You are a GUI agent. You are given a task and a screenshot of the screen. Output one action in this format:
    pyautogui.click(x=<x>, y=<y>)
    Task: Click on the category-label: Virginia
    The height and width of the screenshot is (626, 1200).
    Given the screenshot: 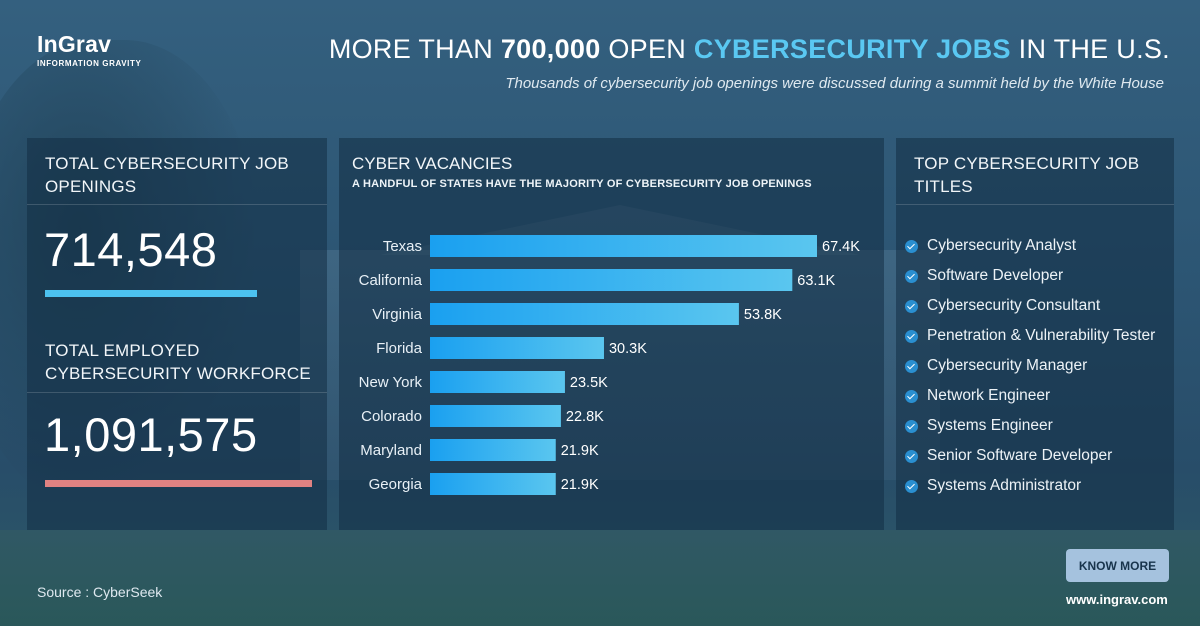 What is the action you would take?
    pyautogui.click(x=397, y=314)
    